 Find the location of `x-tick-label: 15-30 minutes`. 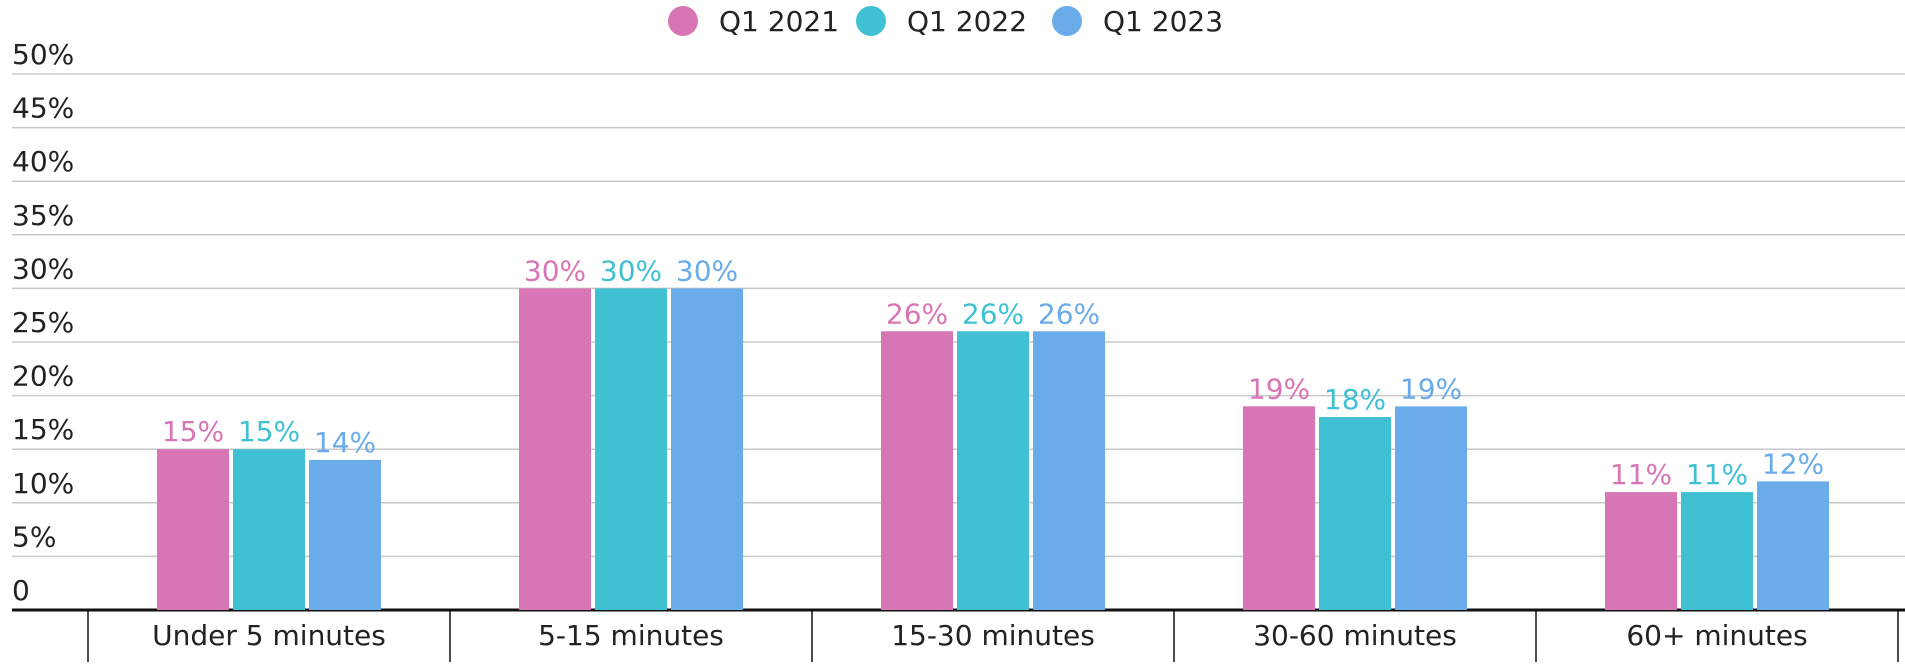

x-tick-label: 15-30 minutes is located at coordinates (993, 635).